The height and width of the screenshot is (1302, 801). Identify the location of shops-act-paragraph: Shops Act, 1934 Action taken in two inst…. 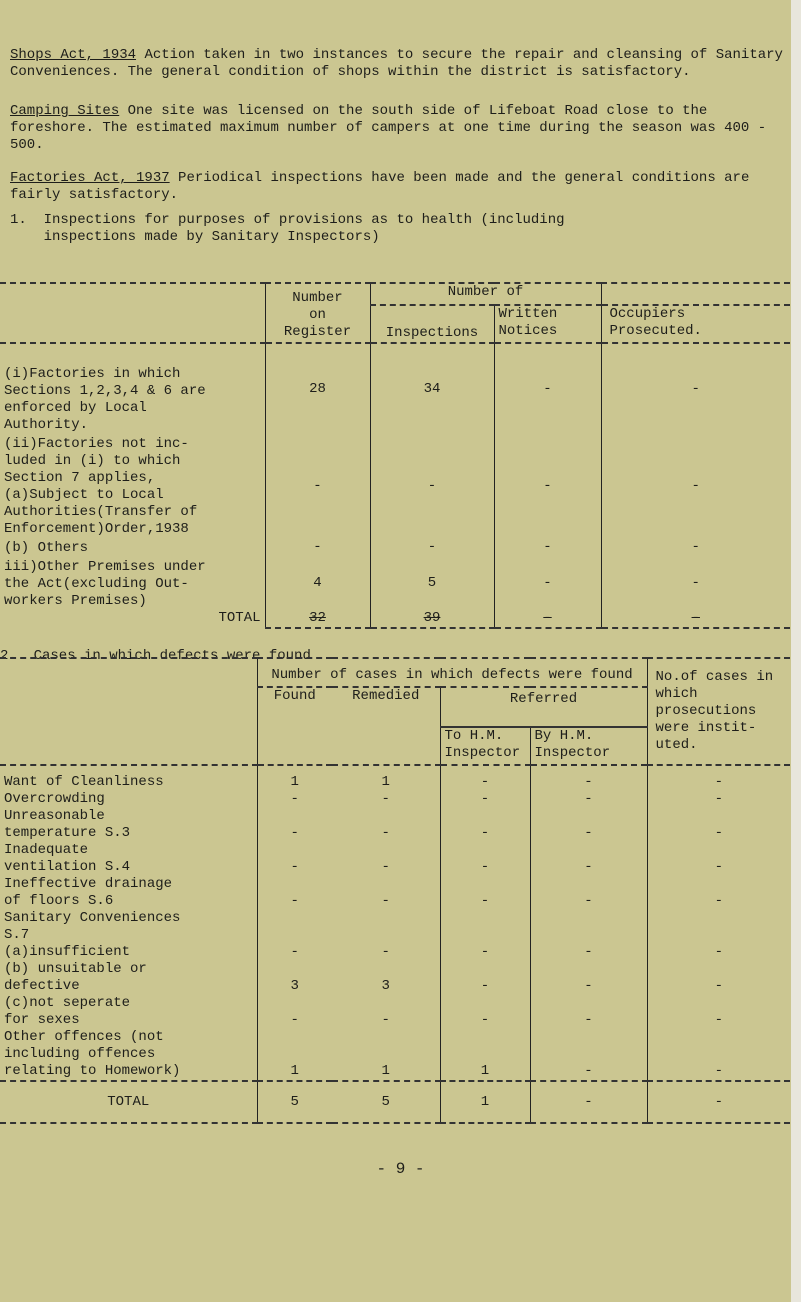
(400, 64).